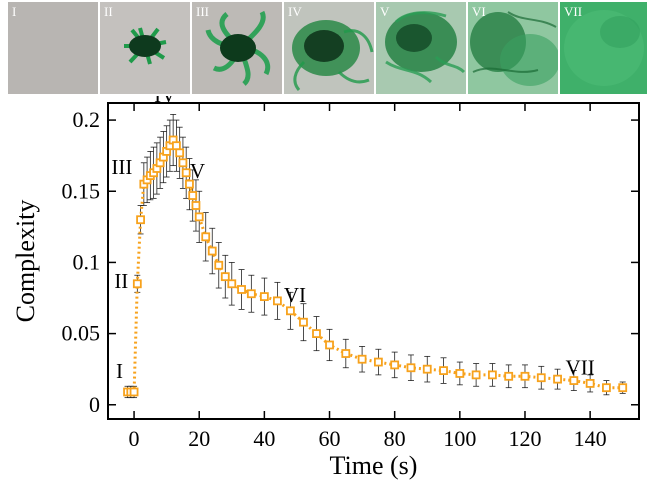 This screenshot has width=649, height=487. What do you see at coordinates (197, 171) in the screenshot?
I see `stage-label: V` at bounding box center [197, 171].